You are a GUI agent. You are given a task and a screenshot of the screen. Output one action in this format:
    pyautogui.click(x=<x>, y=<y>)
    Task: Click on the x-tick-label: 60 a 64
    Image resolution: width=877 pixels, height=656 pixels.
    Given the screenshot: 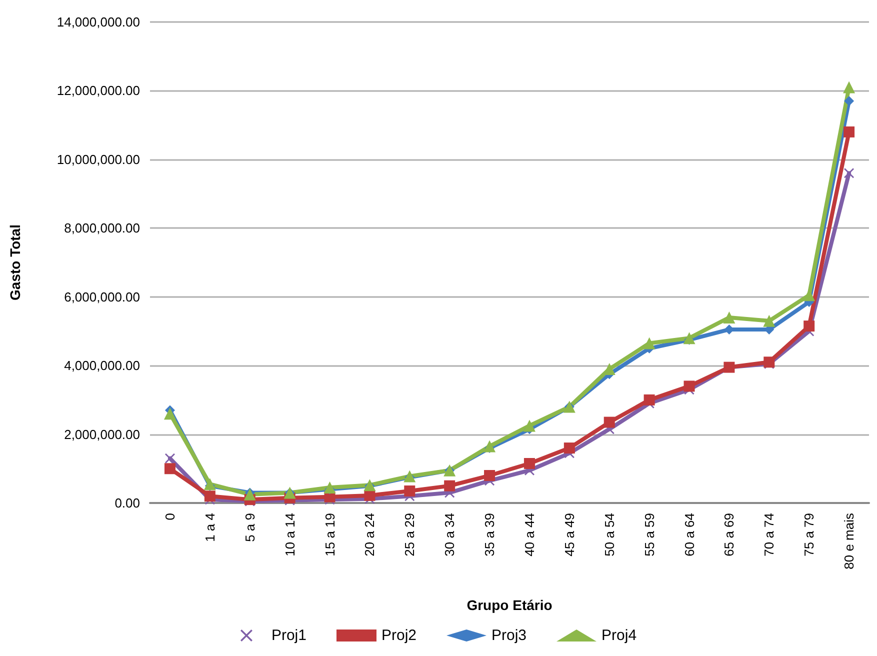 What is the action you would take?
    pyautogui.click(x=689, y=534)
    